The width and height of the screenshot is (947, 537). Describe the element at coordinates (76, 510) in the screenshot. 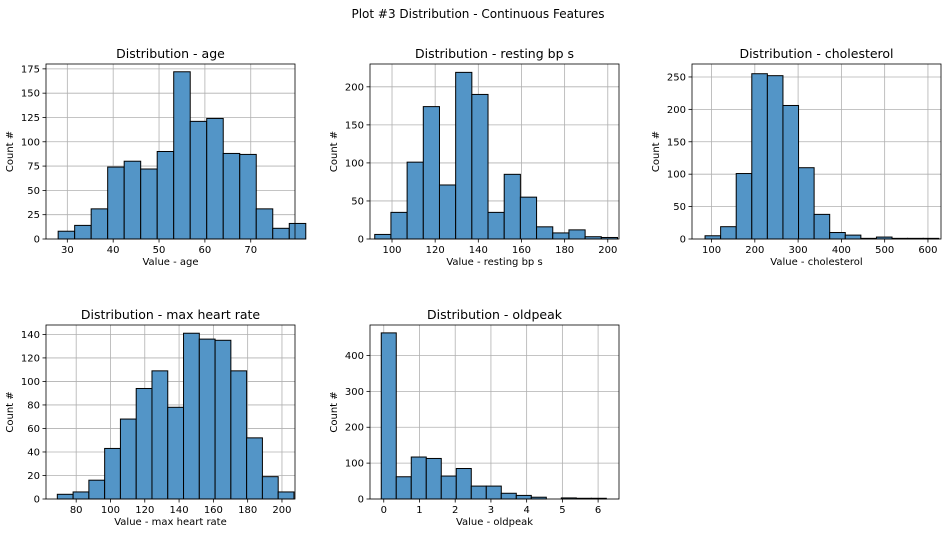

I see `x-tick-label: 80` at that location.